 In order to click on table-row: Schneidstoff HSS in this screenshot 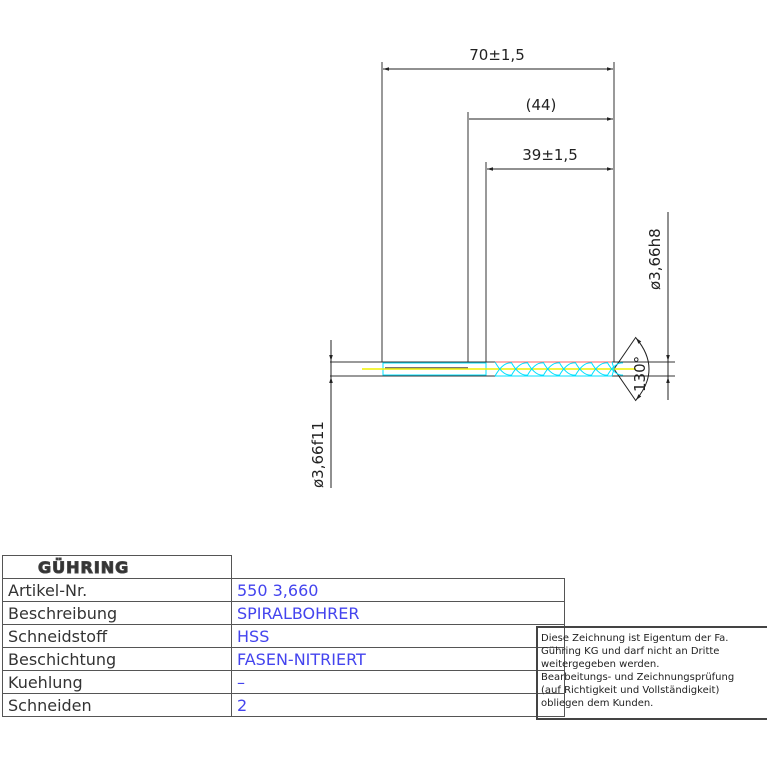, I will do `click(283, 636)`.